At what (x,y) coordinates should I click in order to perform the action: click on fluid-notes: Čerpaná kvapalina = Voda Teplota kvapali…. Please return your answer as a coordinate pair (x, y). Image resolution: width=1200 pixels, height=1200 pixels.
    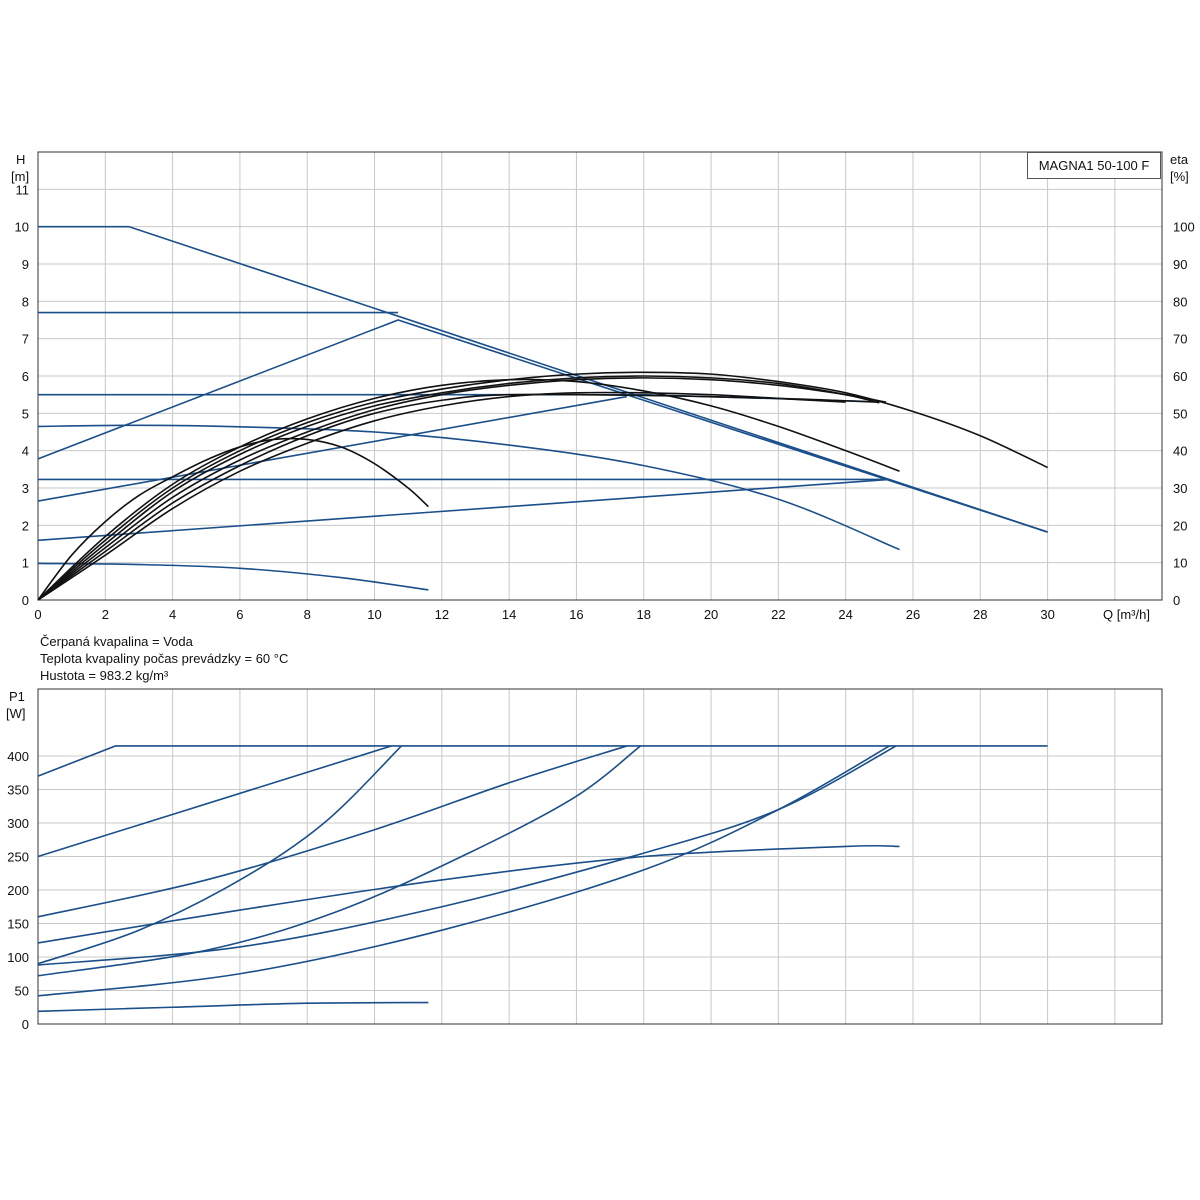
    Looking at the image, I should click on (164, 658).